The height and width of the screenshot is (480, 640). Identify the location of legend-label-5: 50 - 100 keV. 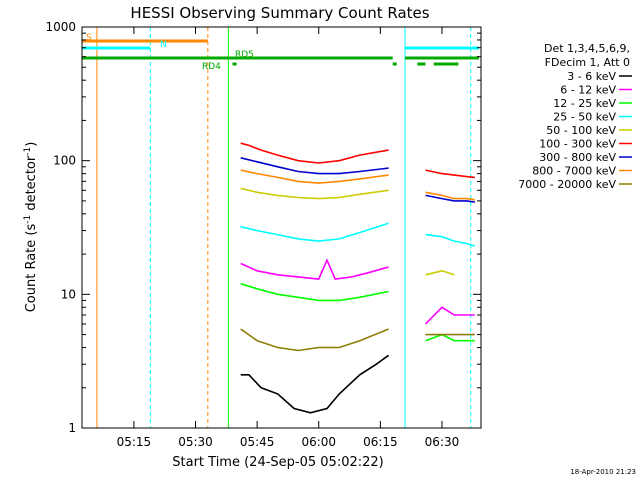
(581, 130).